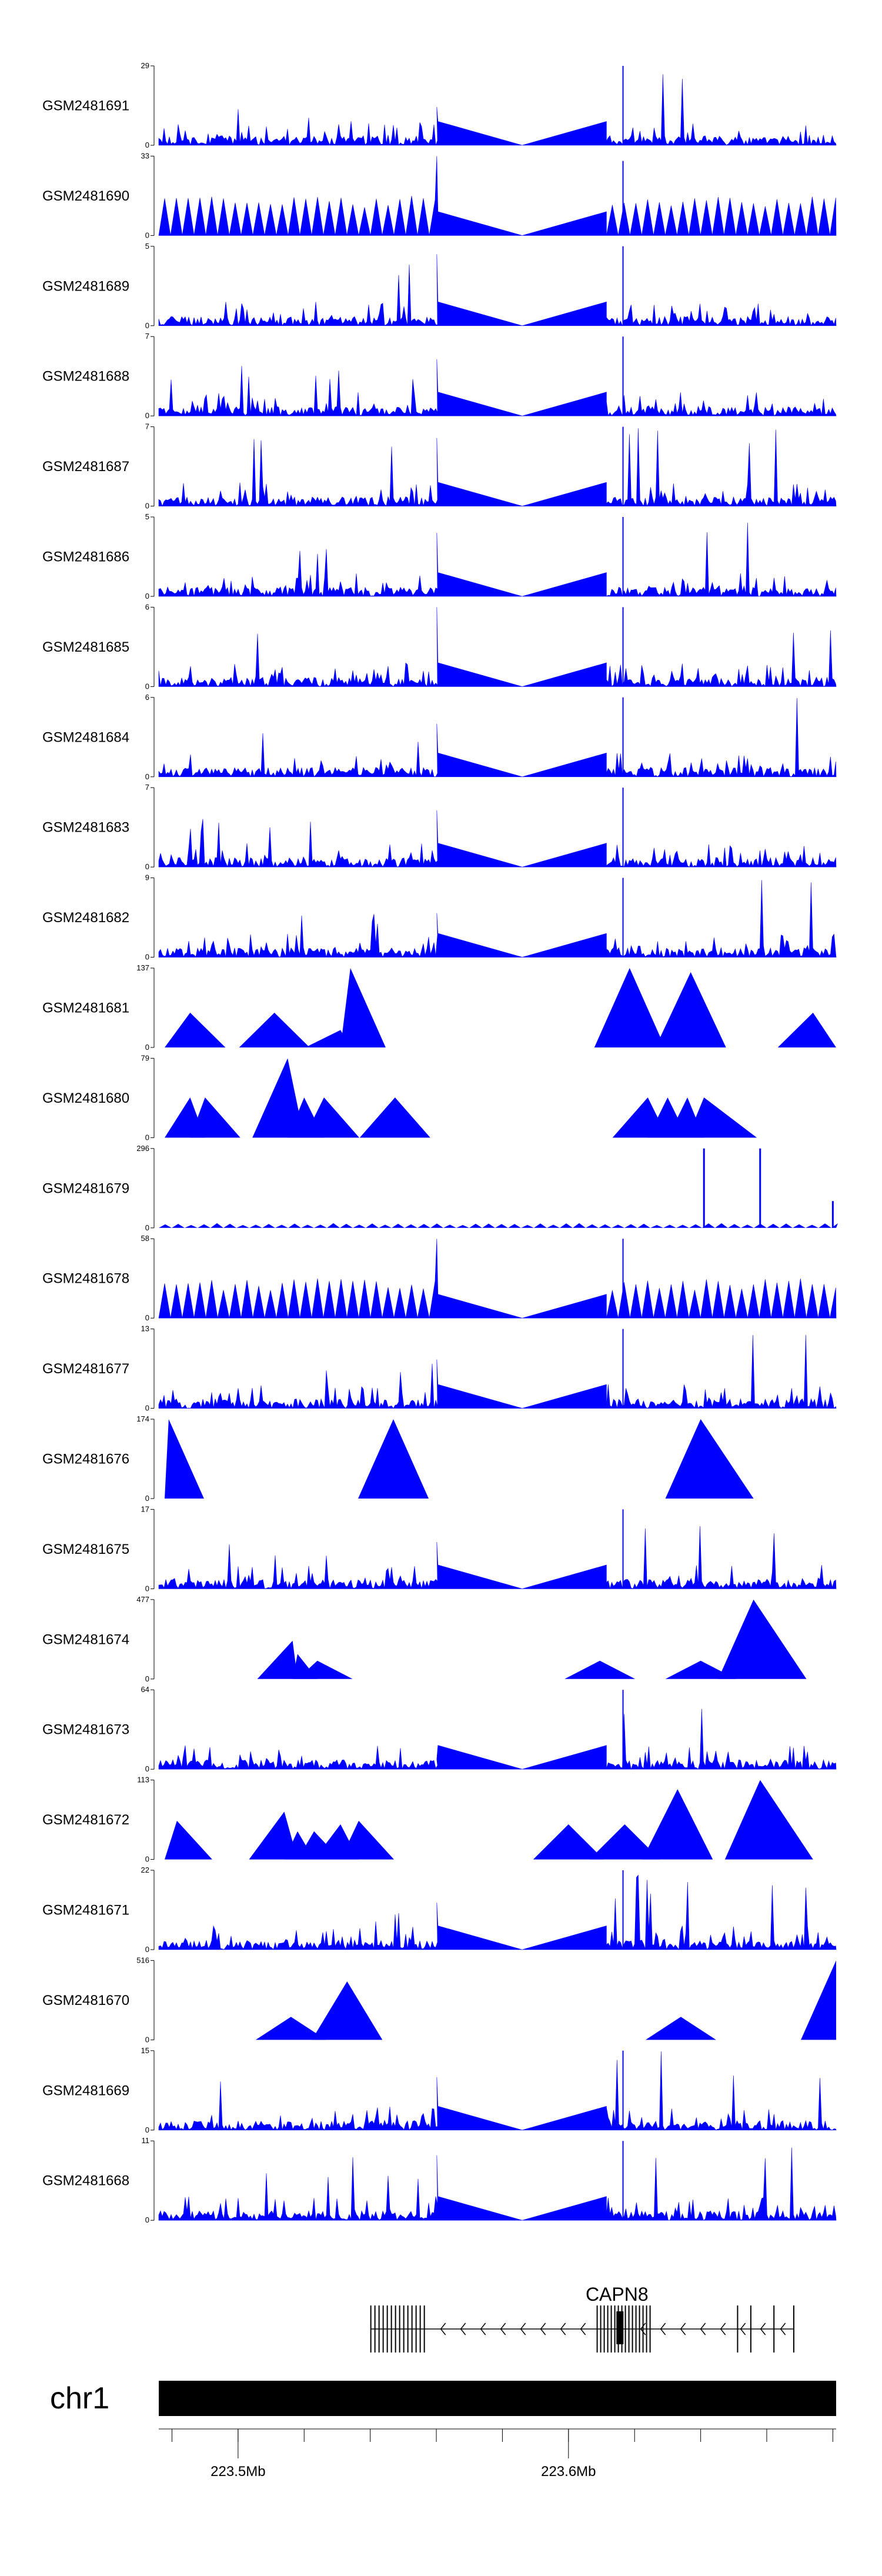 This screenshot has height=2576, width=882. I want to click on y-tick-label-max: 137, so click(142, 967).